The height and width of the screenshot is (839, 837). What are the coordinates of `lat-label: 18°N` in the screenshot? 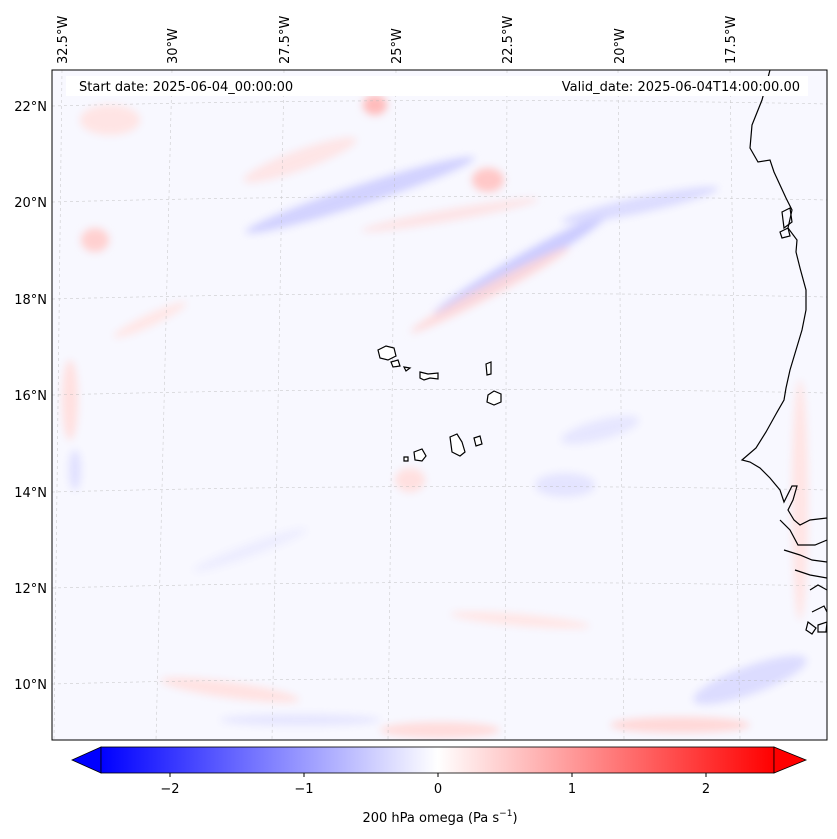 It's located at (30, 300).